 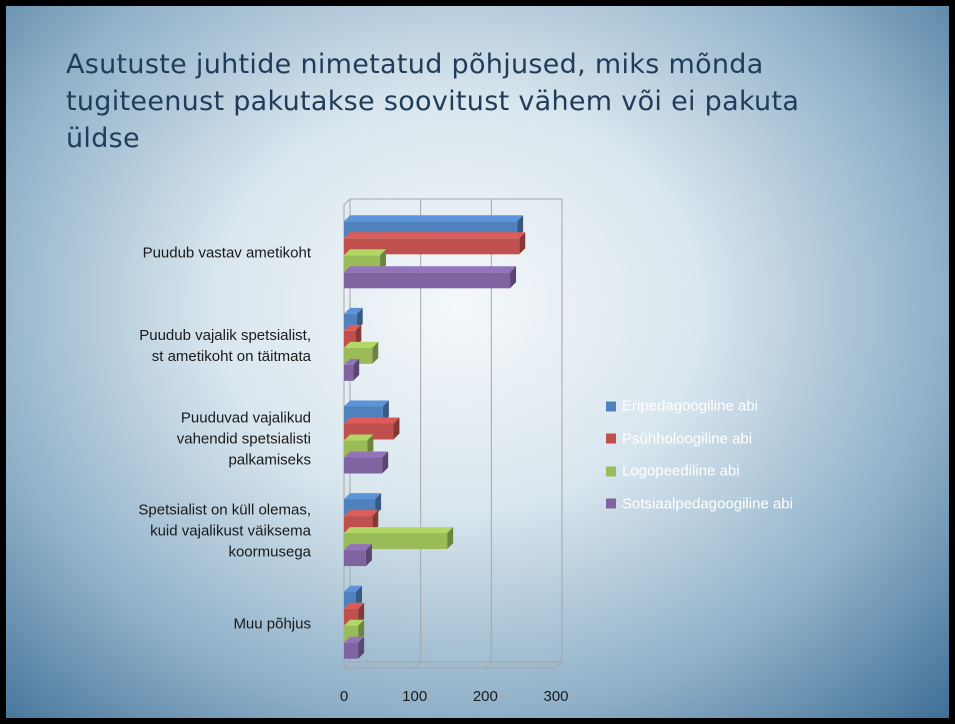 What do you see at coordinates (226, 253) in the screenshot?
I see `y-tick-label: Puudub vastav ametikoht` at bounding box center [226, 253].